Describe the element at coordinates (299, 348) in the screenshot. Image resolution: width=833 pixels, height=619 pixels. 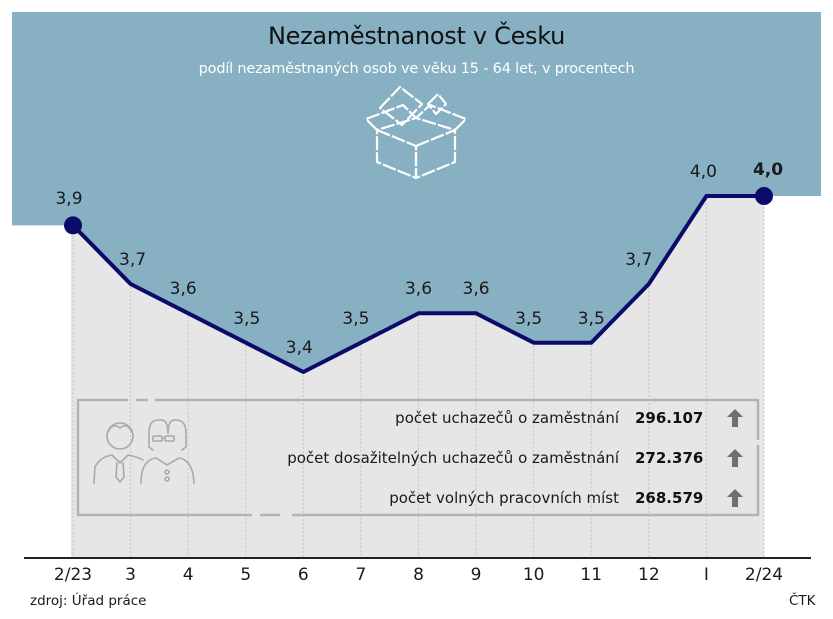
I see `value-label: 3,4` at that location.